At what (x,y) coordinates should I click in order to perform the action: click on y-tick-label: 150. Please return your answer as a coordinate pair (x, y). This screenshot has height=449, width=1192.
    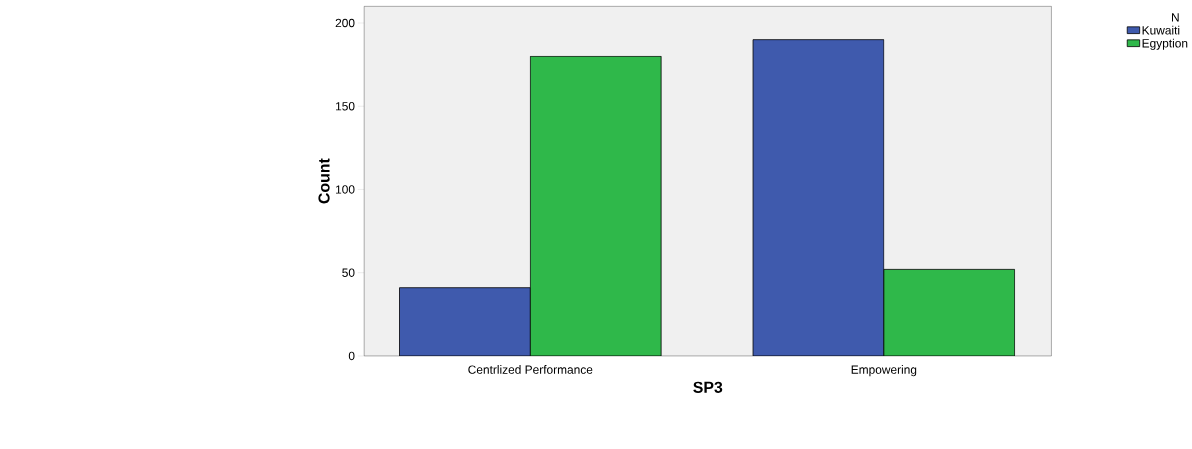
    Looking at the image, I should click on (345, 106).